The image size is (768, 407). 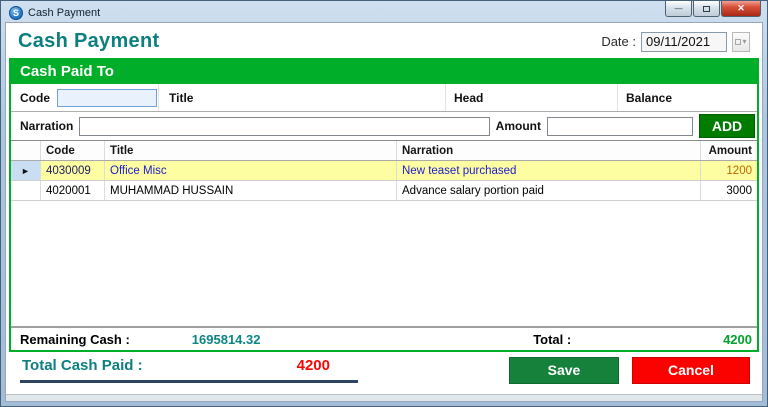 I want to click on cell-amount: 3000, so click(x=729, y=190).